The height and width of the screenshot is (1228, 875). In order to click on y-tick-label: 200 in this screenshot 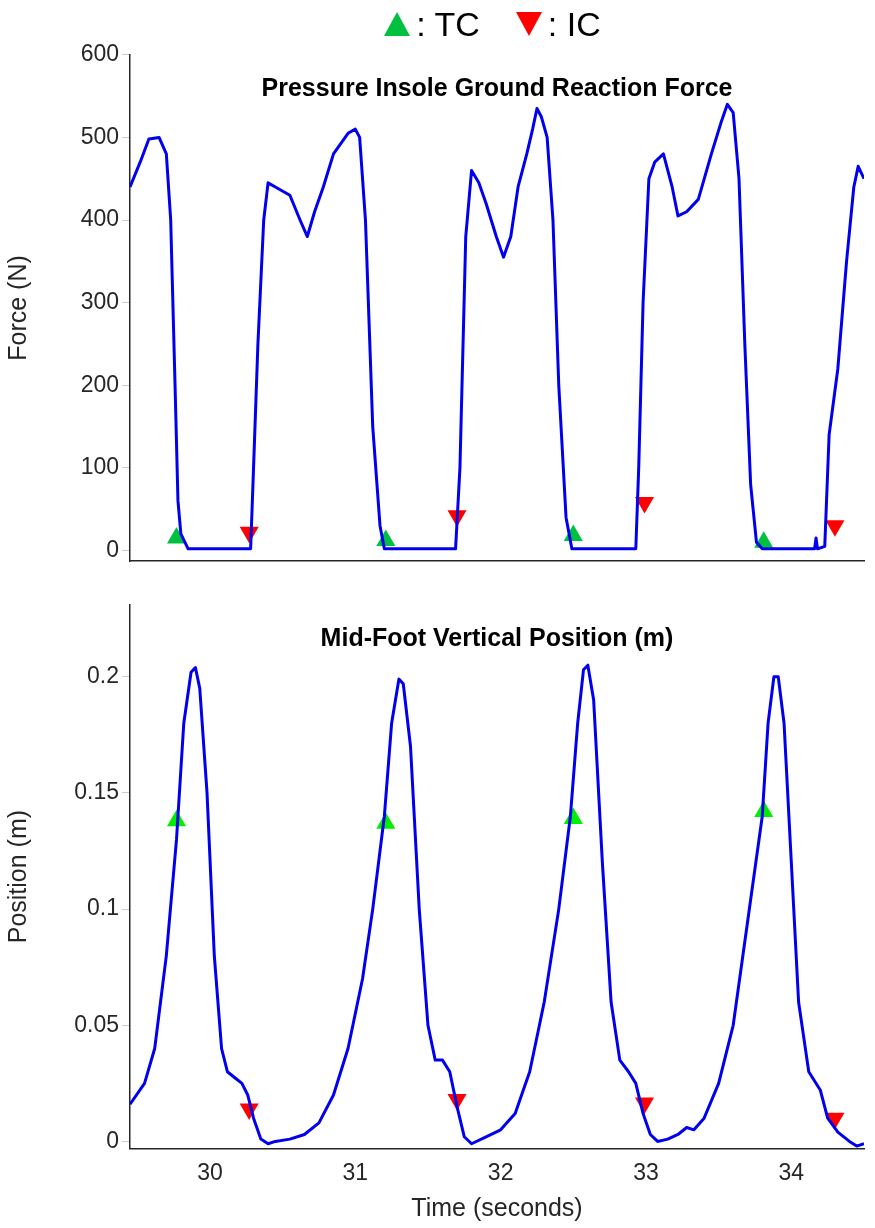, I will do `click(99, 383)`.